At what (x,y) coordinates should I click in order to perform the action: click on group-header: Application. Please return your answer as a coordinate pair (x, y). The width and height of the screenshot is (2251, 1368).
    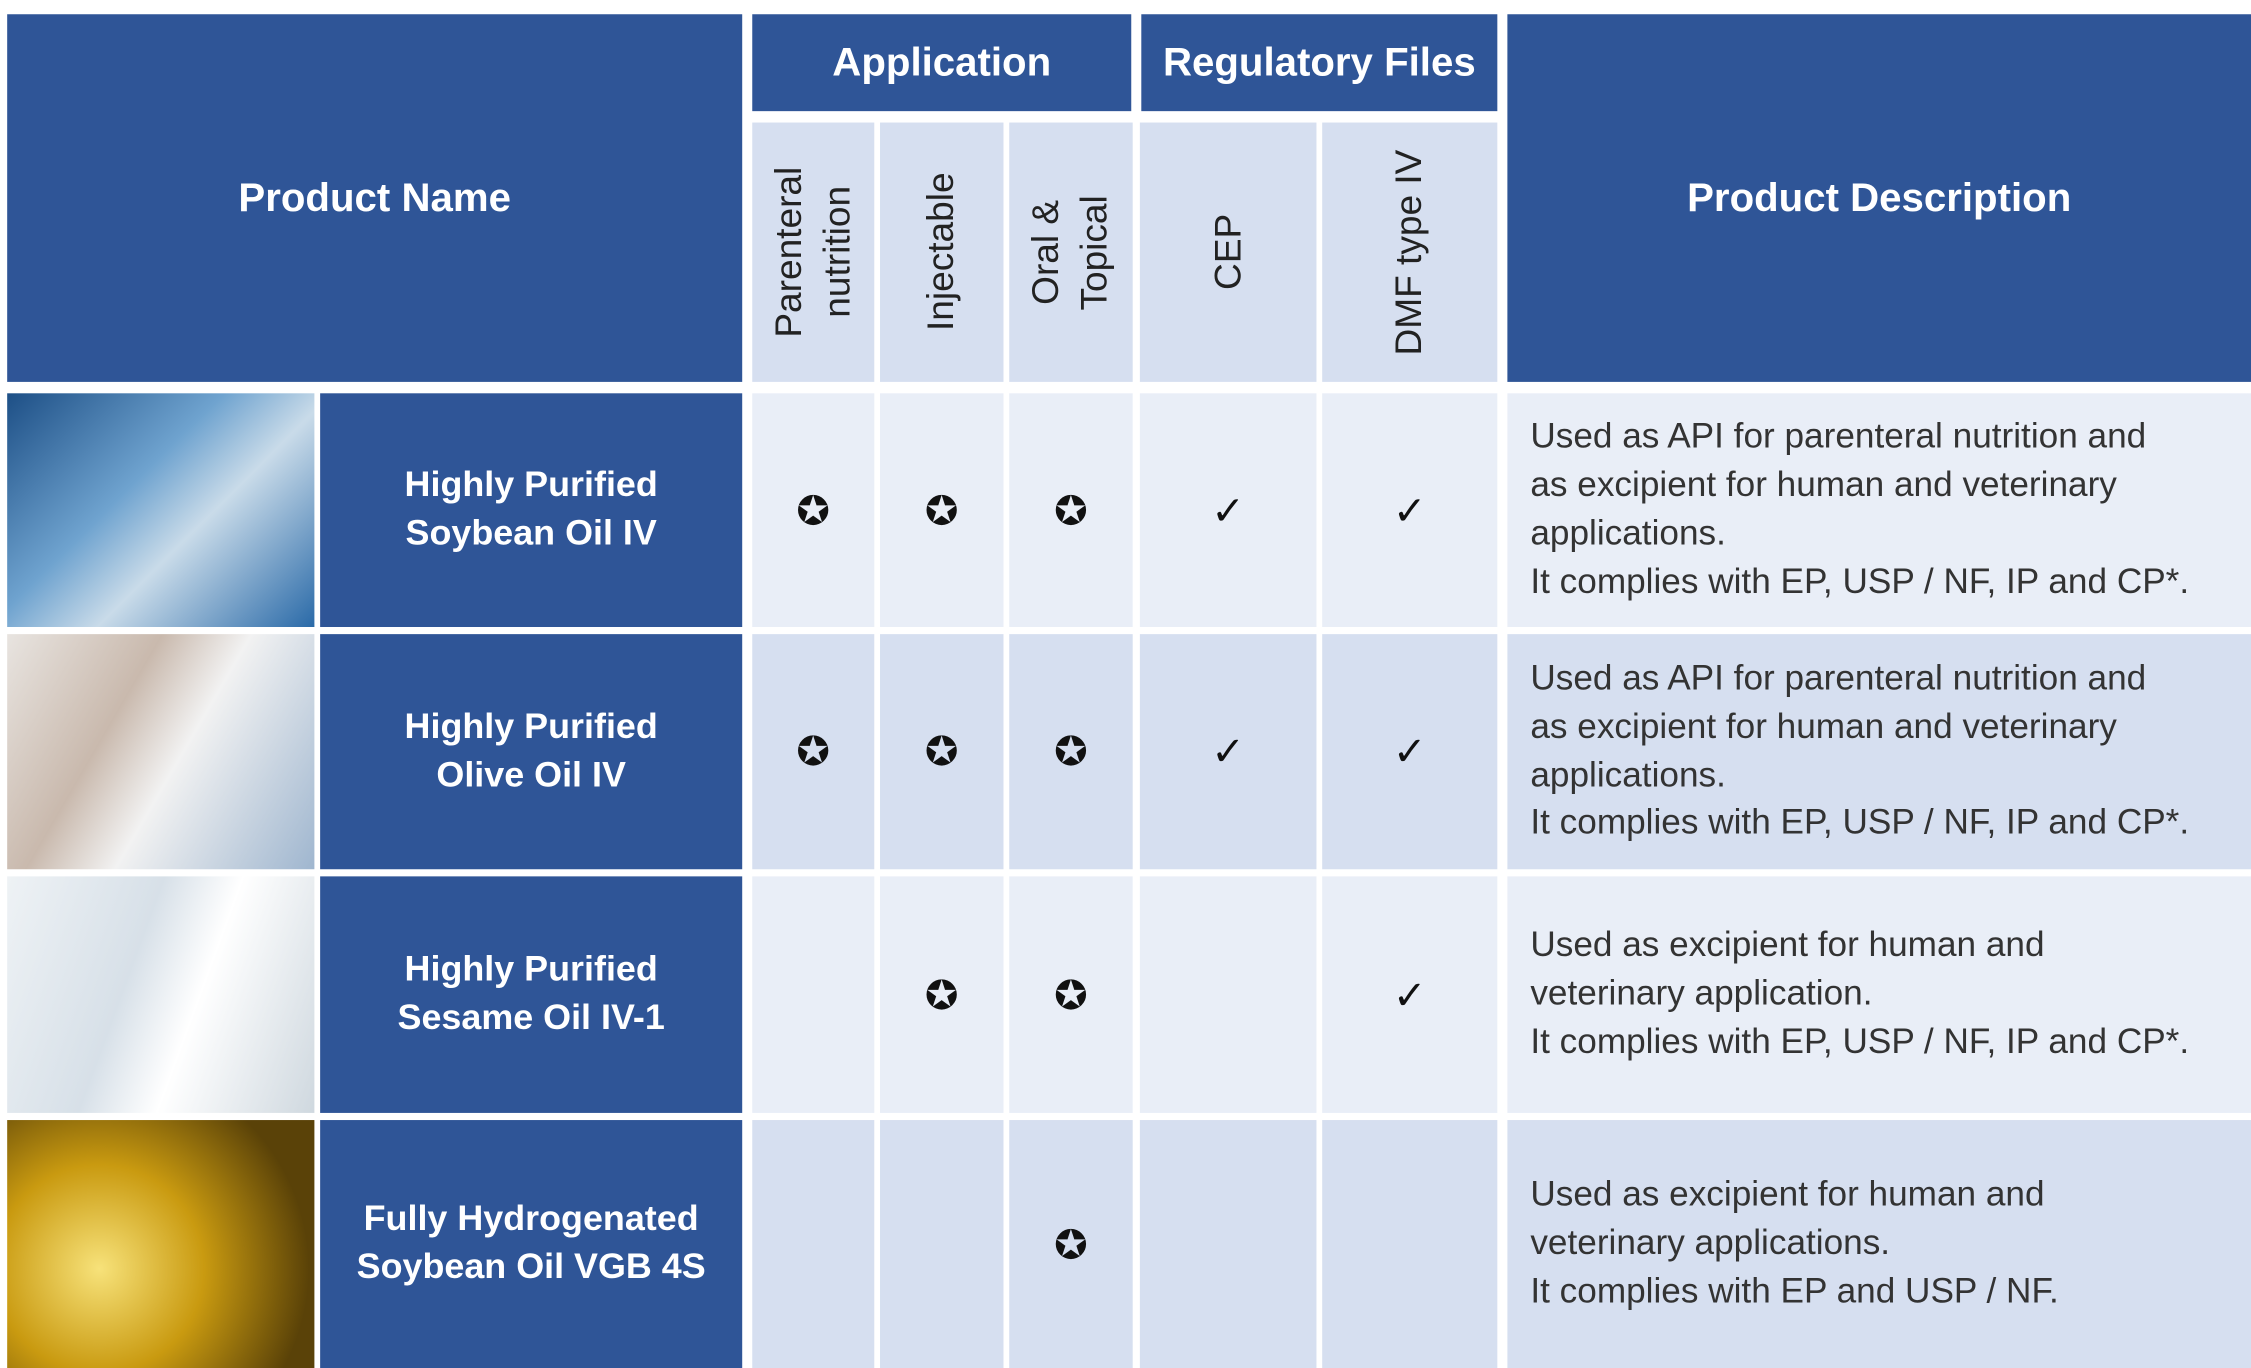
    Looking at the image, I should click on (942, 63).